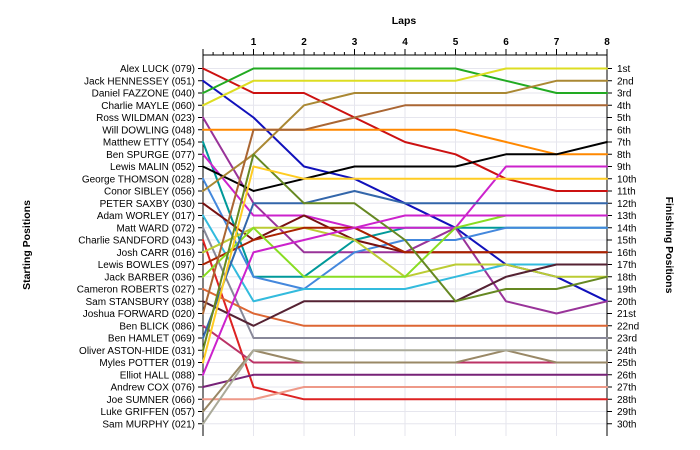 The height and width of the screenshot is (450, 700). What do you see at coordinates (139, 314) in the screenshot?
I see `start-position-label: Joshua FORWARD (020)` at bounding box center [139, 314].